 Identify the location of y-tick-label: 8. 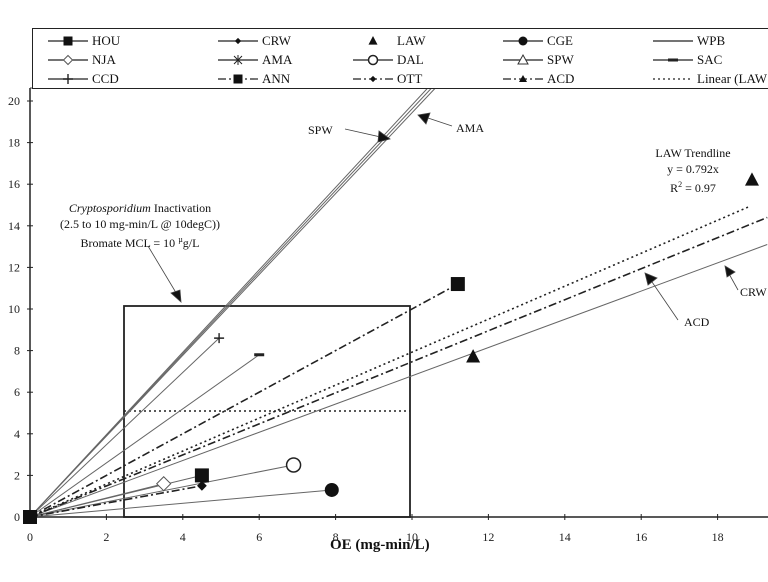
(17, 351).